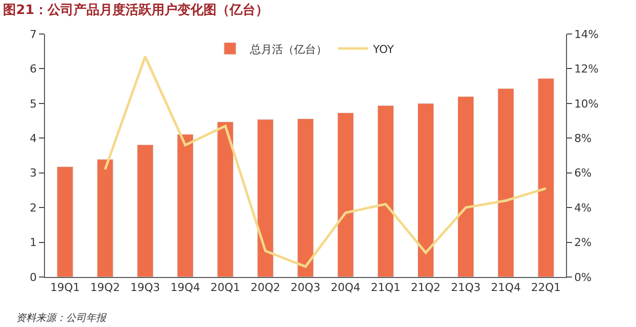 The height and width of the screenshot is (327, 636). I want to click on x-tick-label: 21Q4, so click(506, 287).